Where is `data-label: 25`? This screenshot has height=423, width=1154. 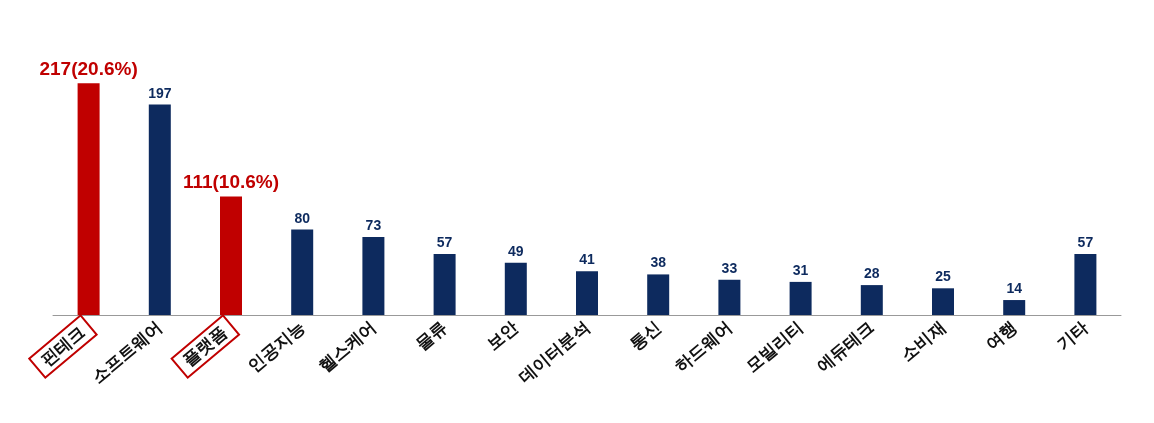 data-label: 25 is located at coordinates (943, 276).